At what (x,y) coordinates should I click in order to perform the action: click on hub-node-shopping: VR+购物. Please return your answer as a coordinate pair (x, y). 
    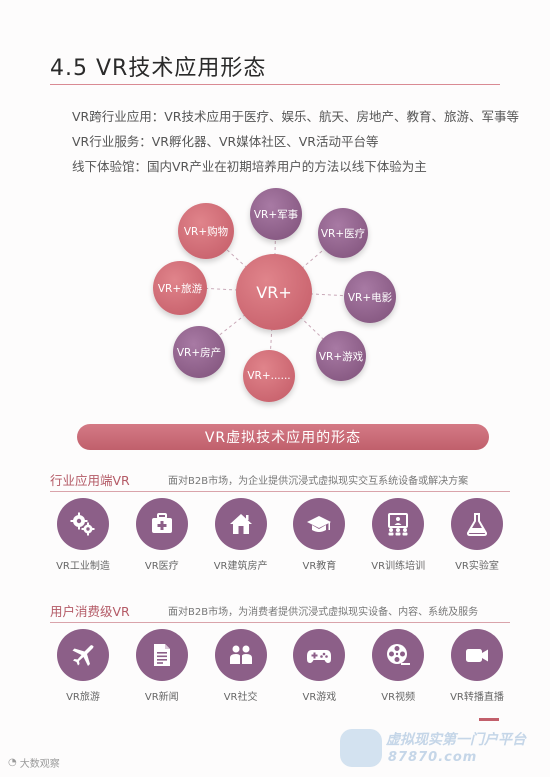
    Looking at the image, I should click on (206, 231).